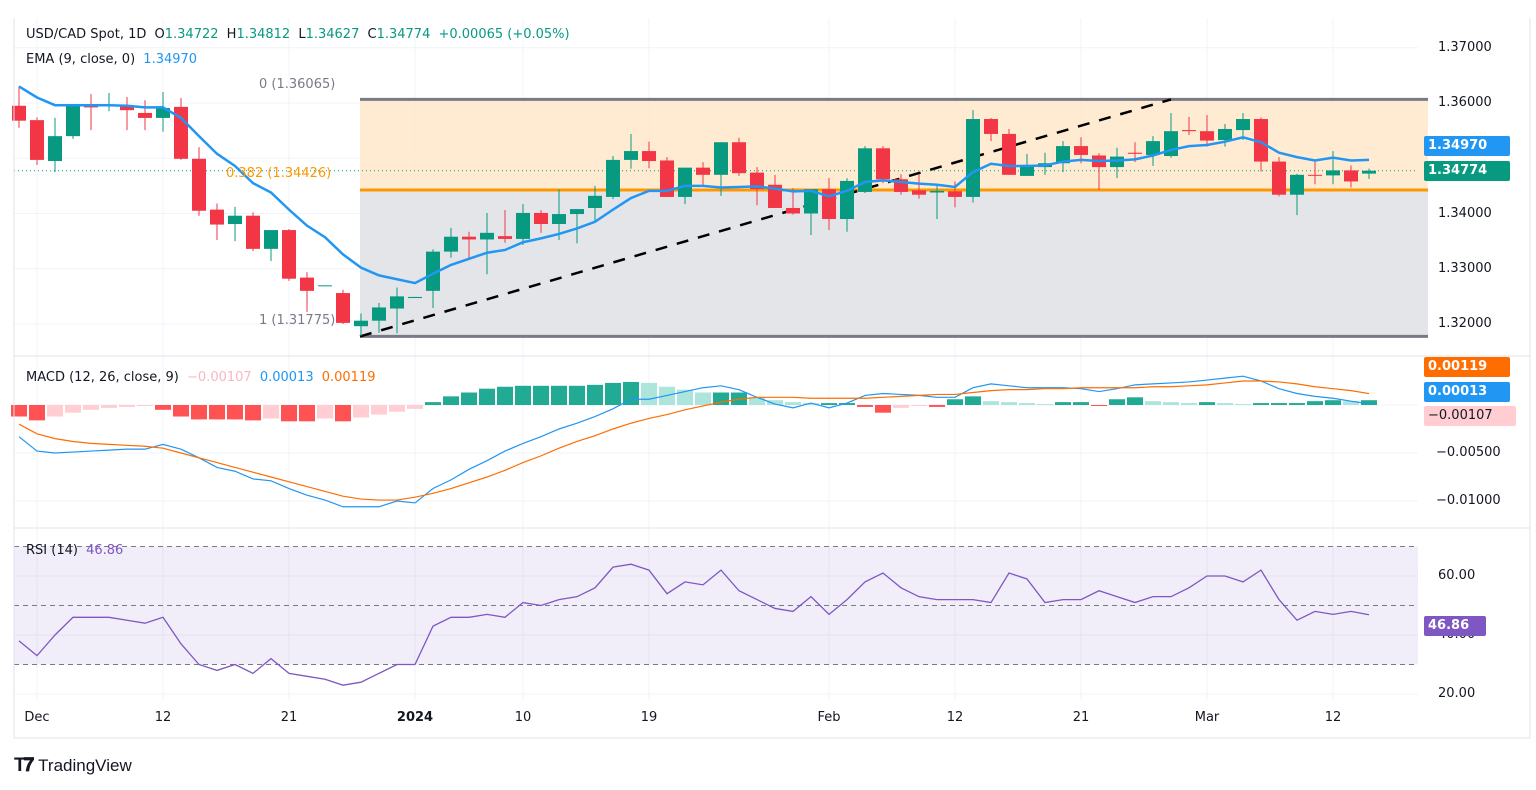 This screenshot has height=790, width=1536. What do you see at coordinates (1465, 47) in the screenshot?
I see `price-axis-tick: 1.37000` at bounding box center [1465, 47].